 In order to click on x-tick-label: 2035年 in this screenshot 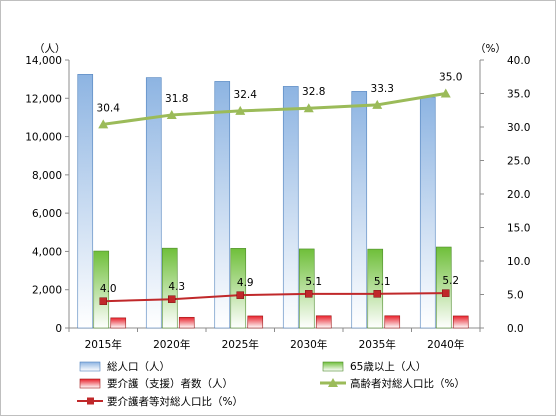, I will do `click(377, 344)`.